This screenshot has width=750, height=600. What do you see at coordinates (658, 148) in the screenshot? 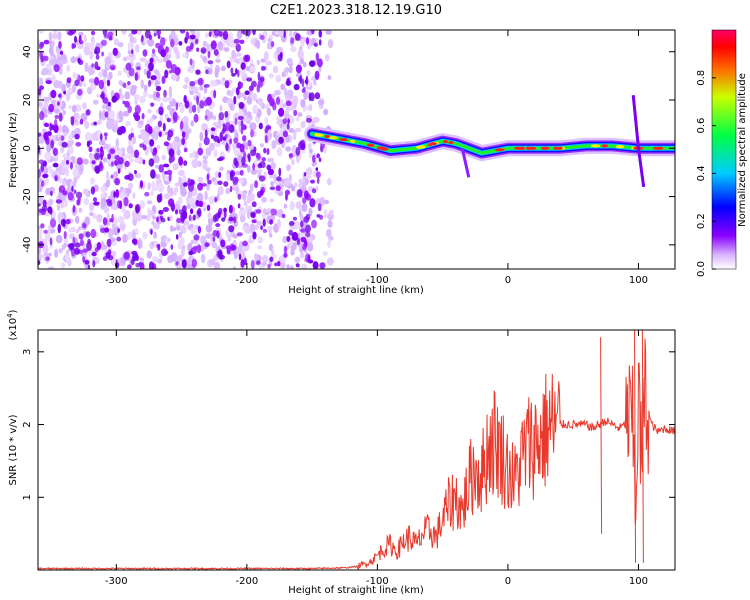
I see `signal-peak` at bounding box center [658, 148].